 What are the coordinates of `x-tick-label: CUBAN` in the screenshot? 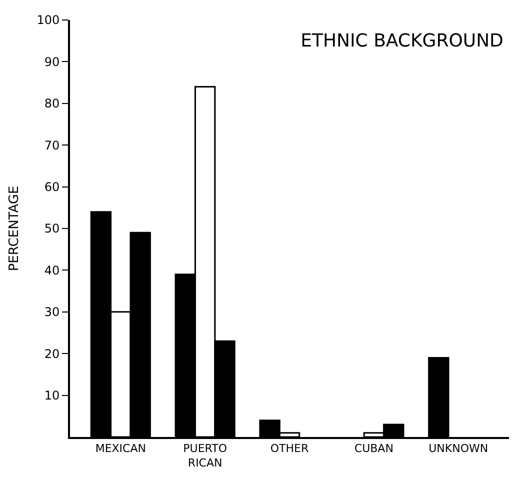 It's located at (374, 449).